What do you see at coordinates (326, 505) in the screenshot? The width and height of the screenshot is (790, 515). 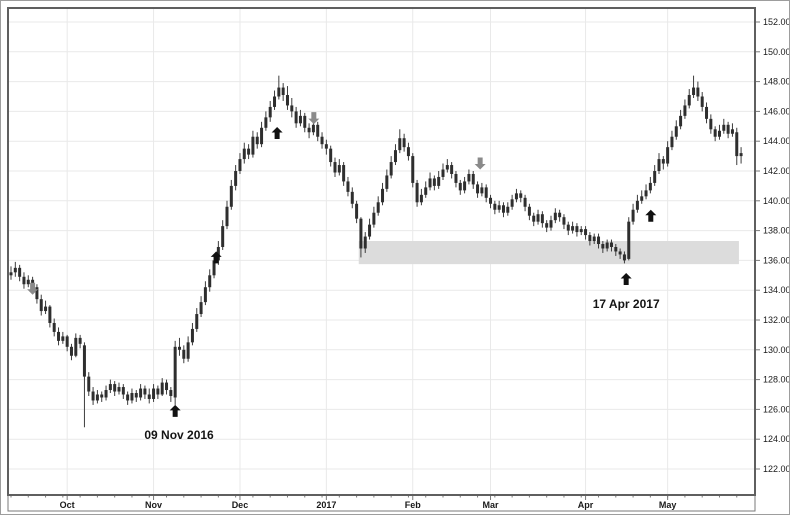 I see `svg-text: 2017` at bounding box center [326, 505].